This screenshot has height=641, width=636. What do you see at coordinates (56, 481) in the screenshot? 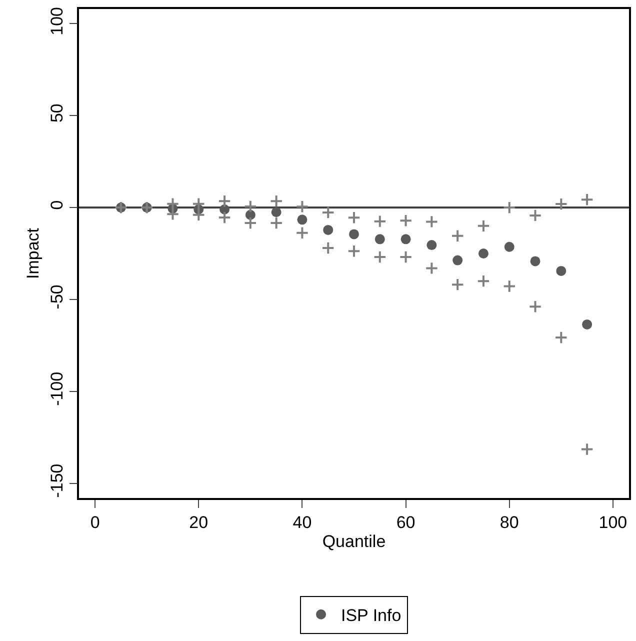
I see `y-tick-label: -150` at bounding box center [56, 481].